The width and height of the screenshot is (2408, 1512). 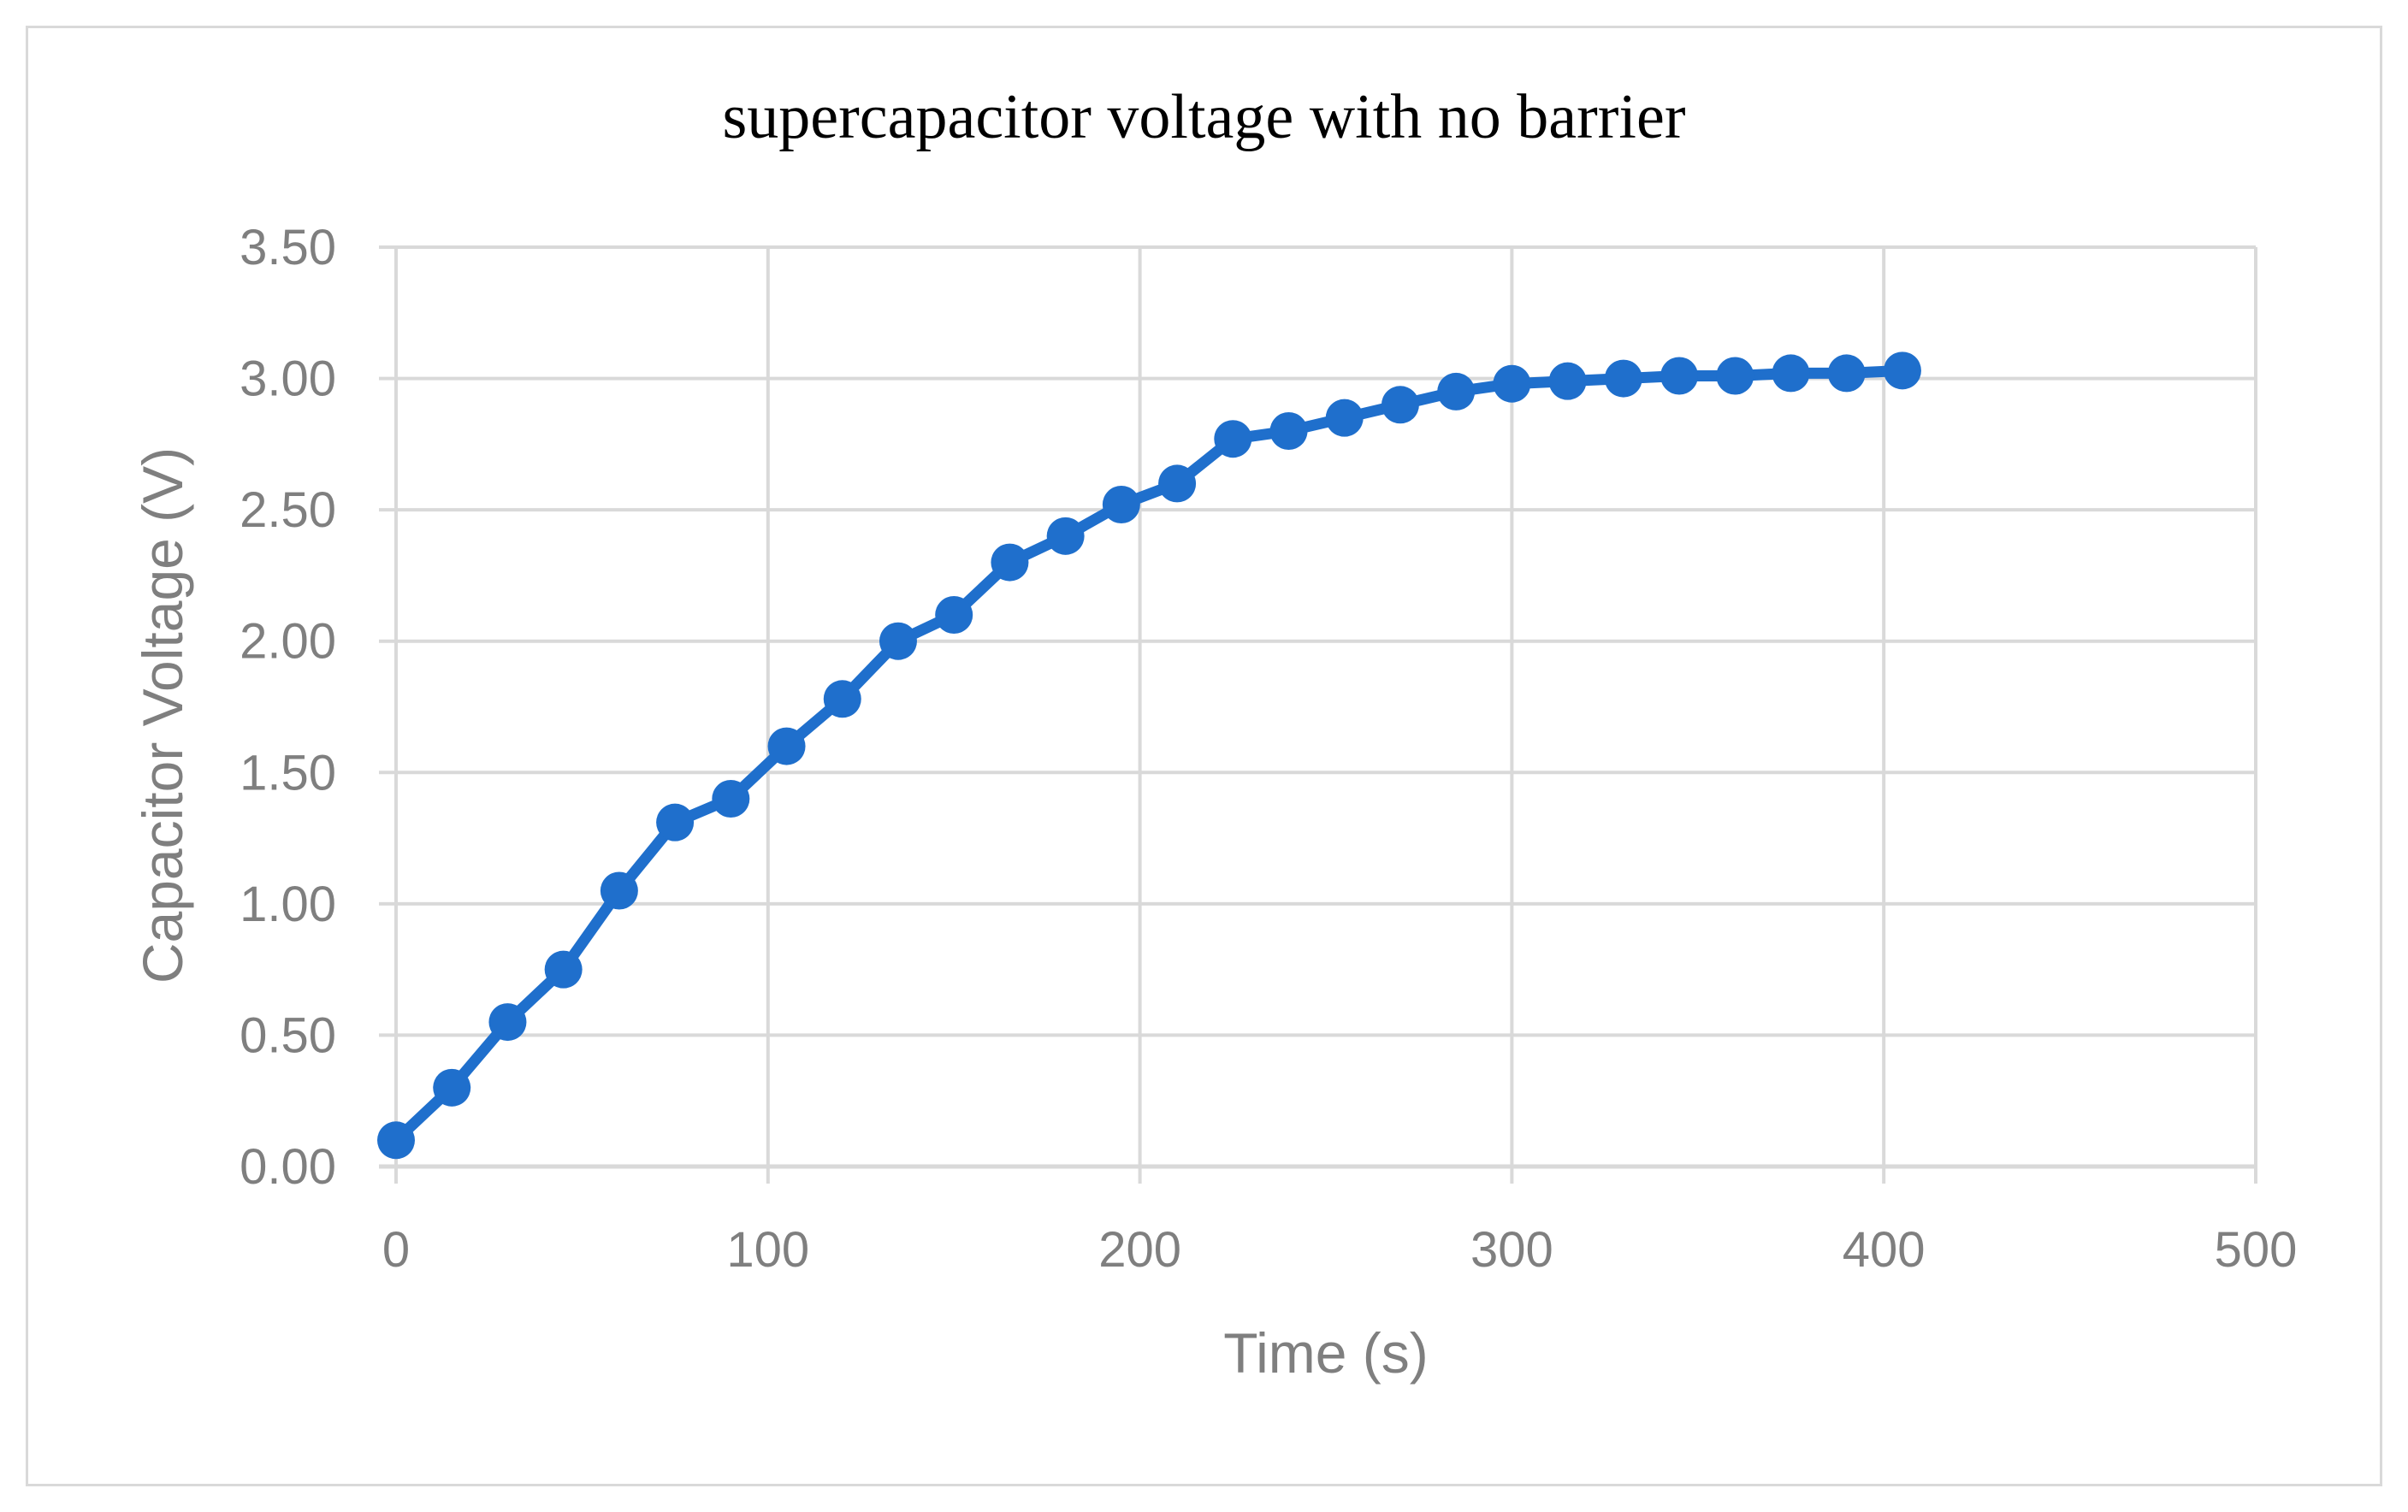 What do you see at coordinates (288, 247) in the screenshot?
I see `y-tick-label: 3.50` at bounding box center [288, 247].